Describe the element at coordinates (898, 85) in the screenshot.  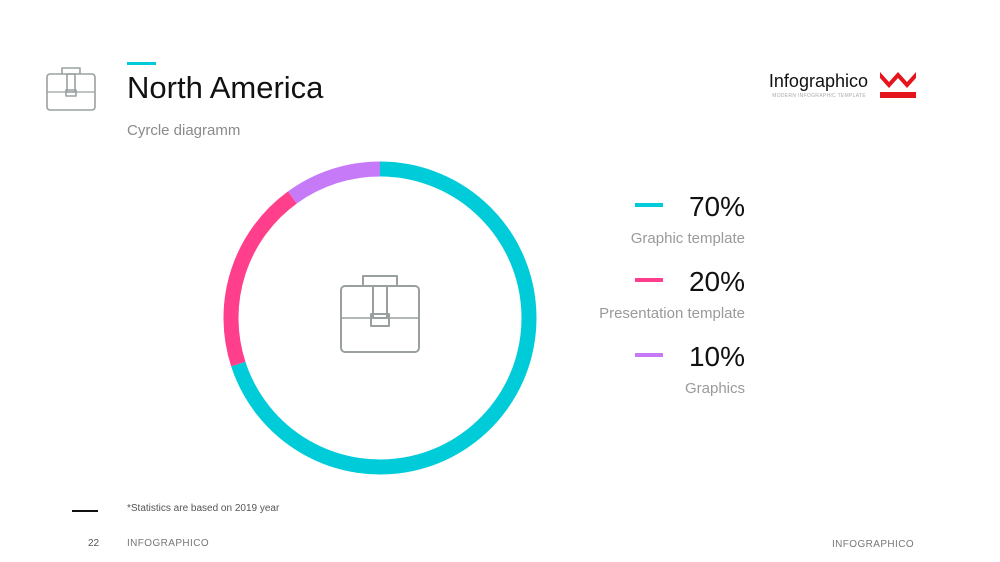
I see `crown-logo-icon` at that location.